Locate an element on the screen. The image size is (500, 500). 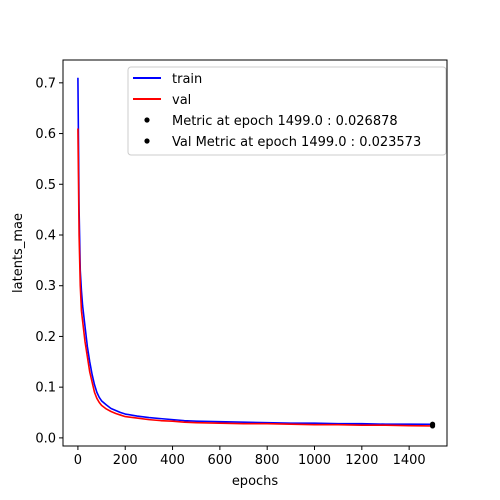
legend-box is located at coordinates (287, 111).